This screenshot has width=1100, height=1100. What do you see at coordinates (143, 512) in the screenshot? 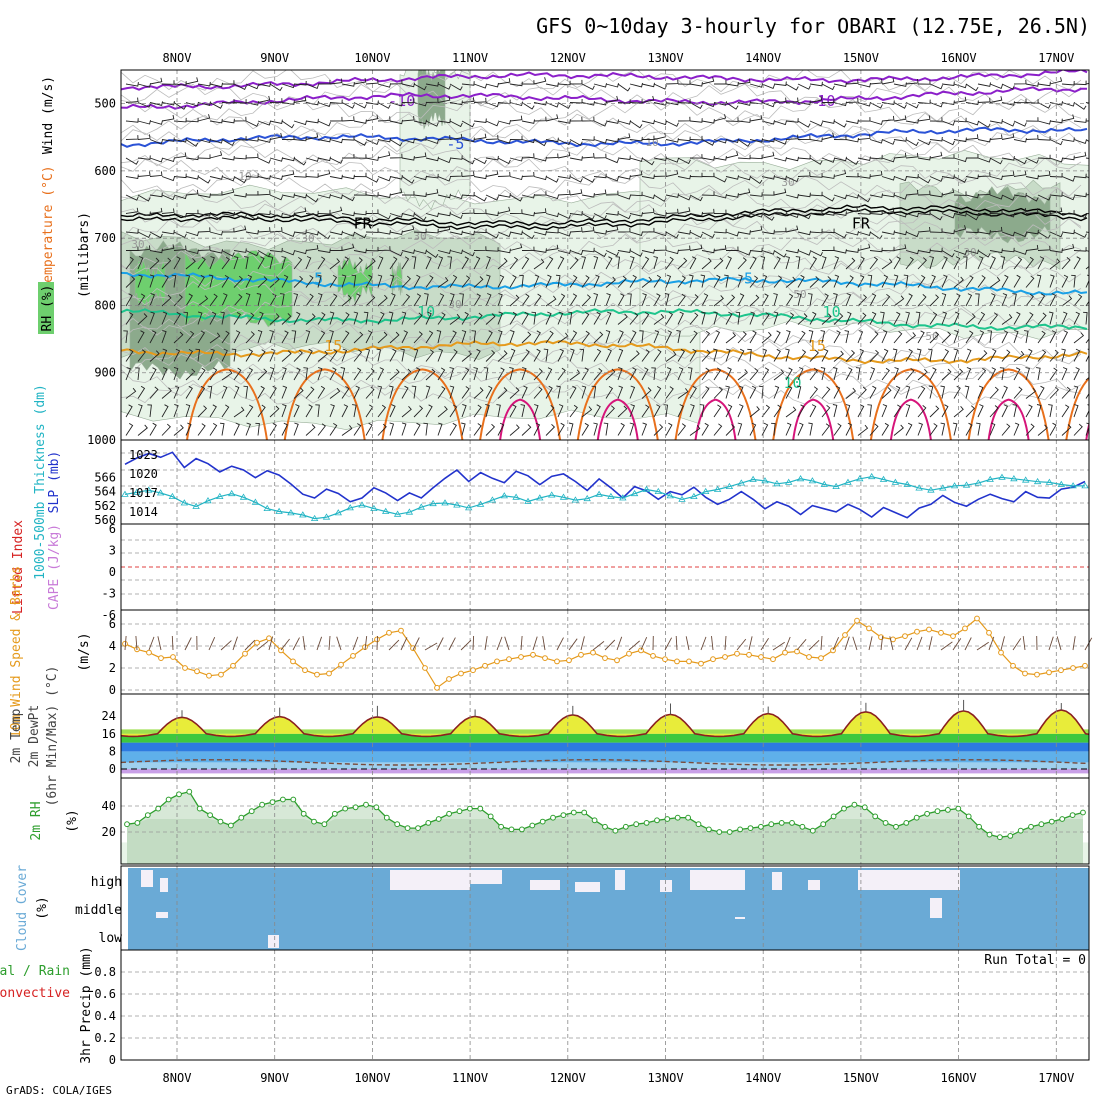
I see `slp-tick: 1014` at bounding box center [143, 512].